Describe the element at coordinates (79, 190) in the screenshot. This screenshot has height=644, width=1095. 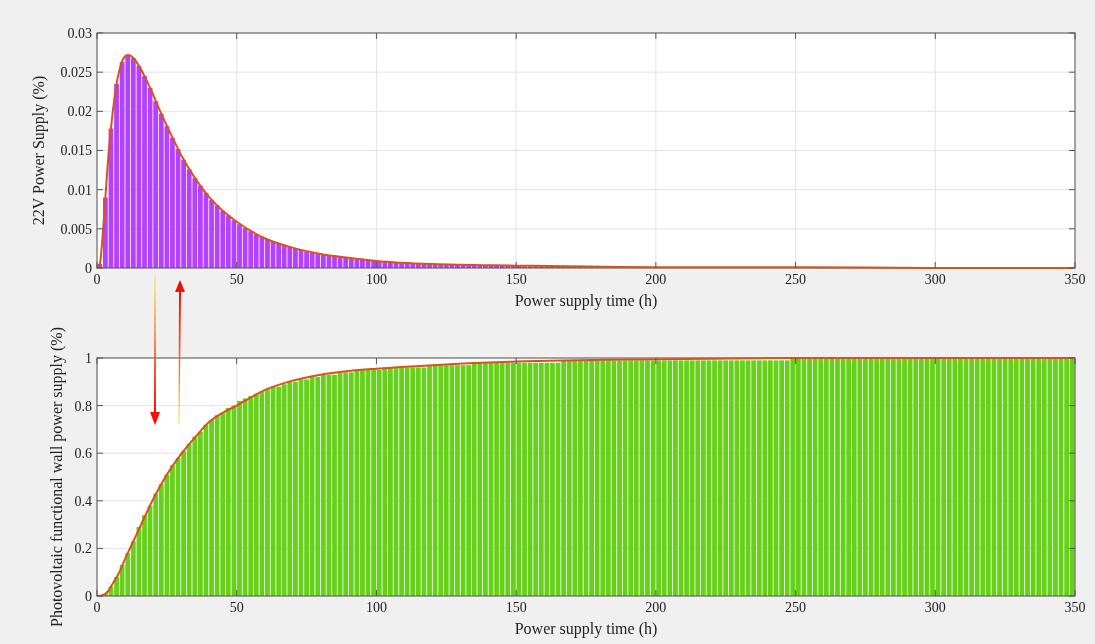
I see `y-tick-label: 0.01` at that location.